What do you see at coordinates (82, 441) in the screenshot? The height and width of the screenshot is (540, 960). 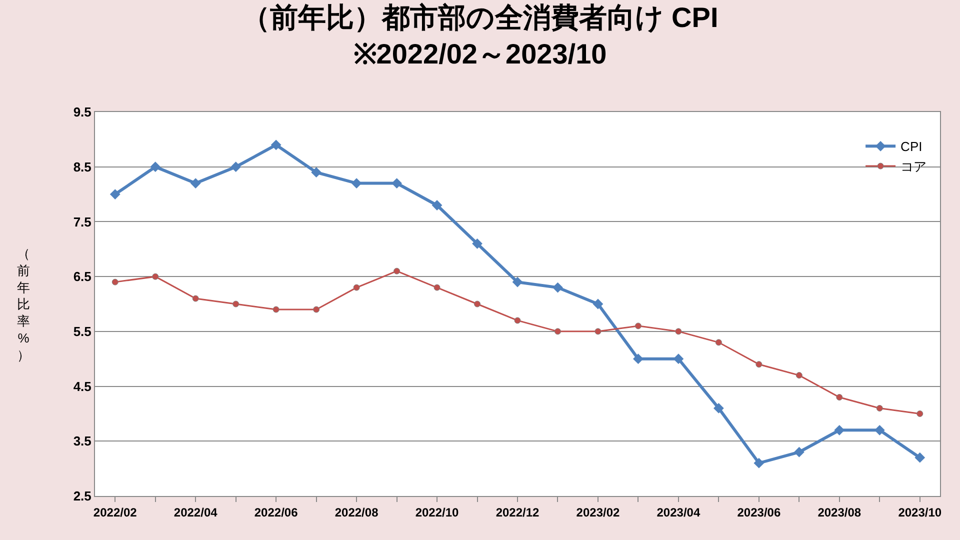 I see `y-tick-label: 3.5` at bounding box center [82, 441].